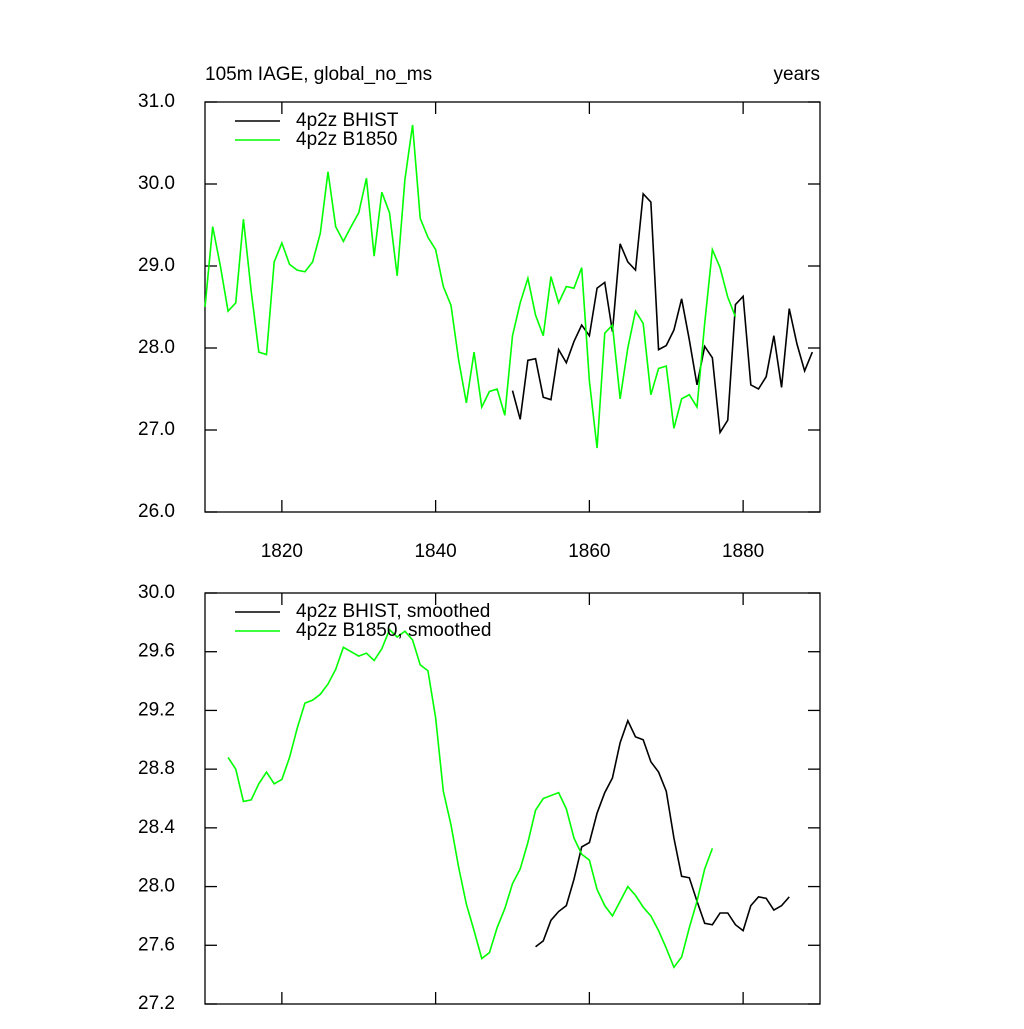  Describe the element at coordinates (589, 551) in the screenshot. I see `x-tick-label: 1860` at that location.